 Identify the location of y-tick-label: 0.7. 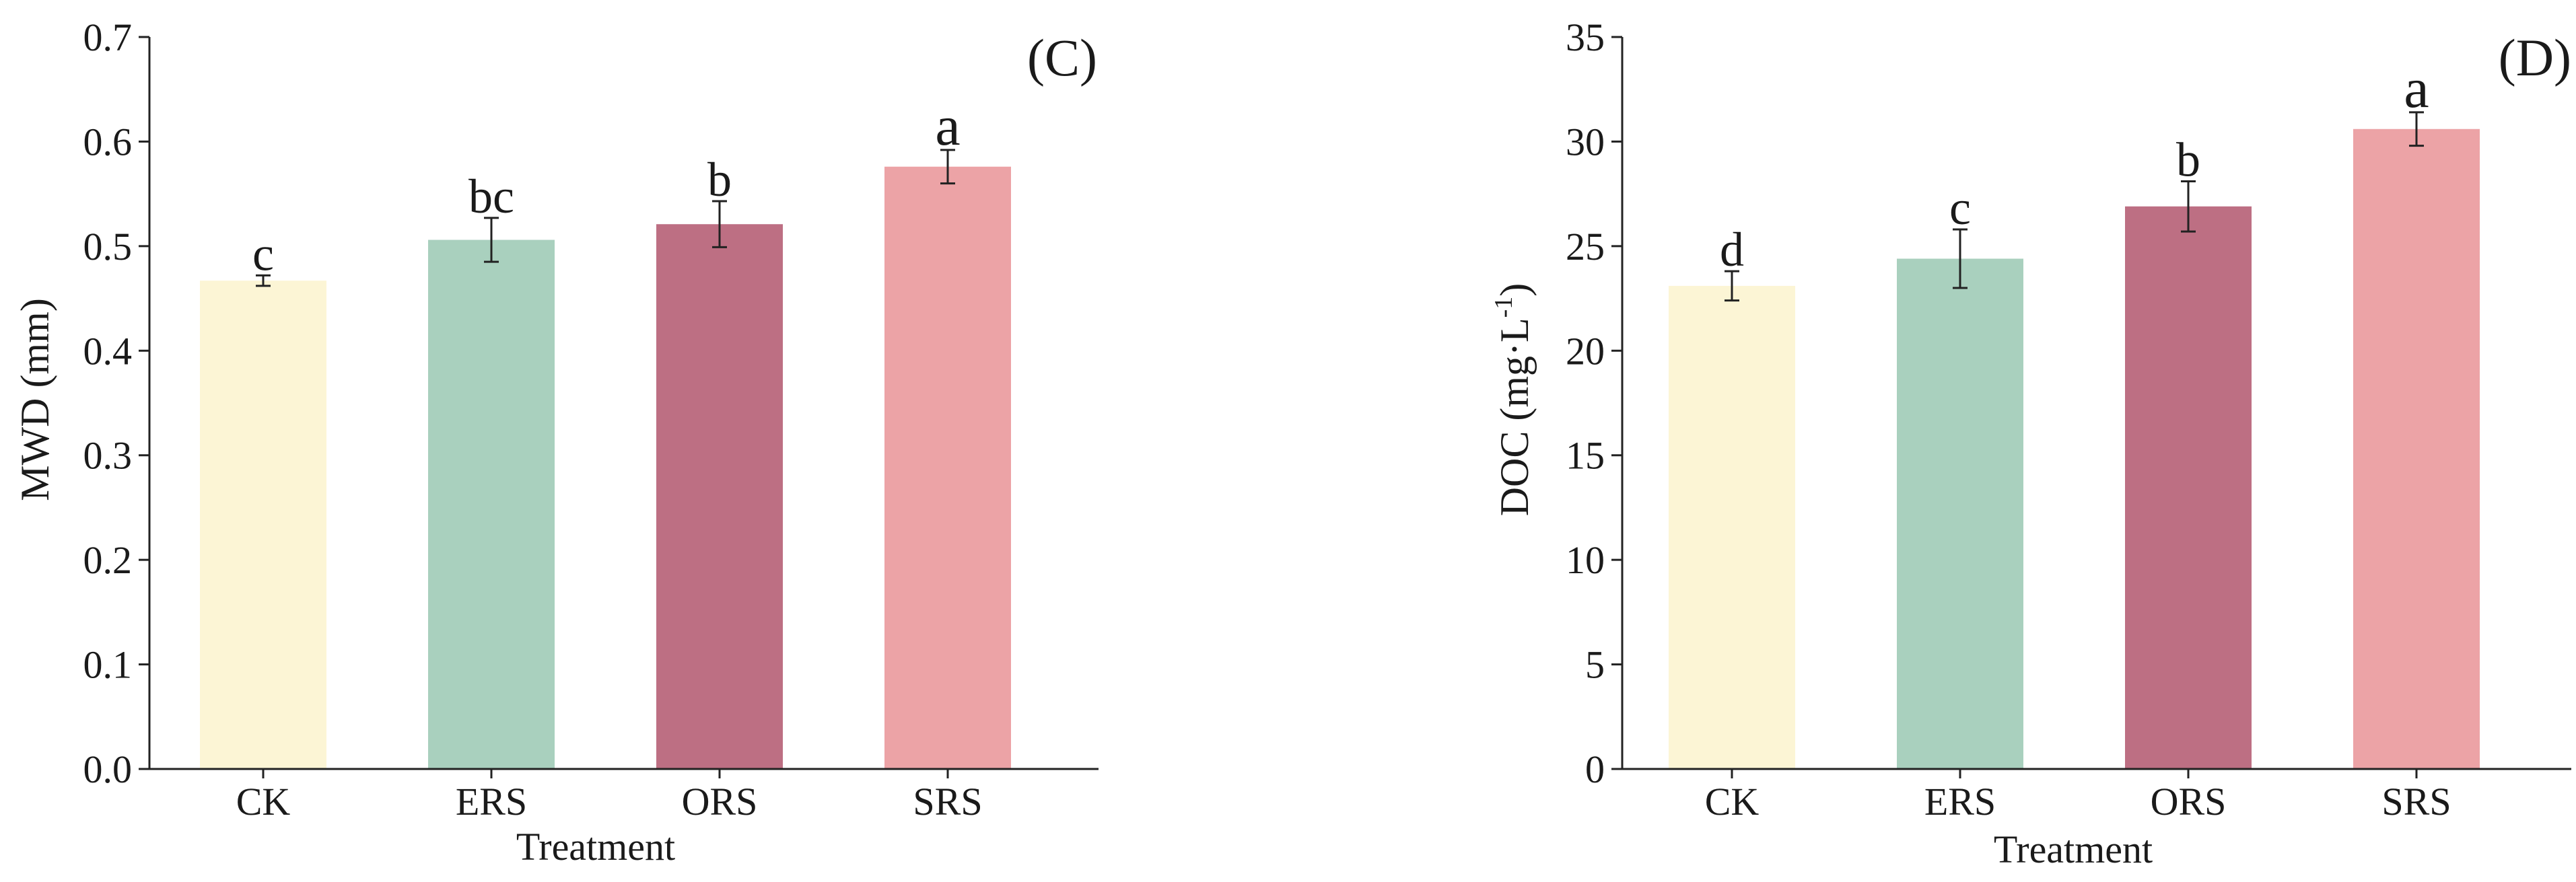
(108, 37).